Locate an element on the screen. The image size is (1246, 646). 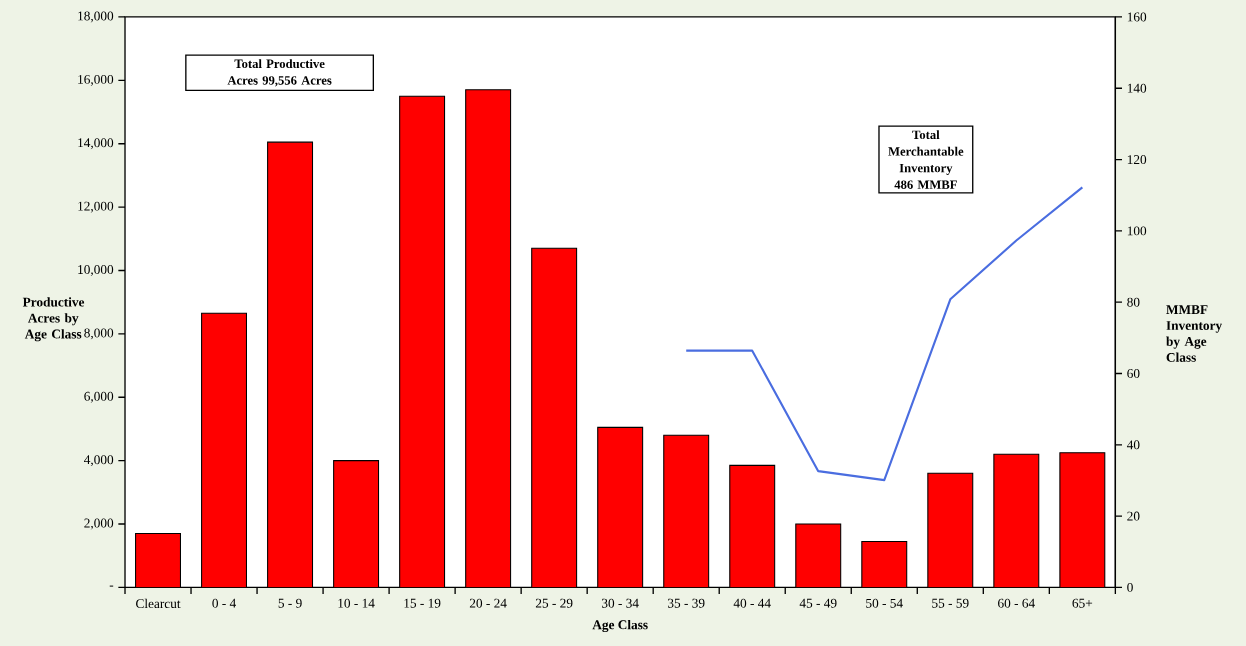
y2-tick-label: 20 is located at coordinates (1133, 516).